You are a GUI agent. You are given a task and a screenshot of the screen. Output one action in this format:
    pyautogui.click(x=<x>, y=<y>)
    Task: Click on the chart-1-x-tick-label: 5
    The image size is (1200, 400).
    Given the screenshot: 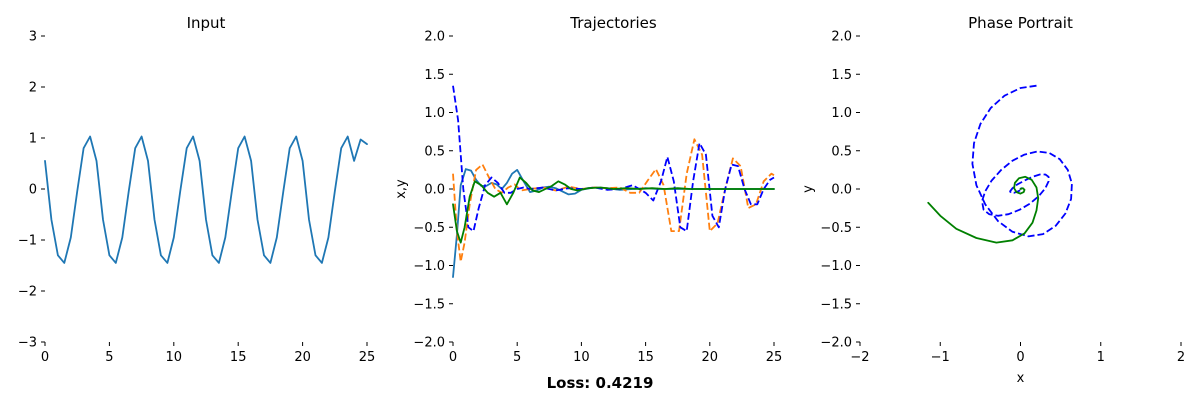 What is the action you would take?
    pyautogui.click(x=109, y=357)
    